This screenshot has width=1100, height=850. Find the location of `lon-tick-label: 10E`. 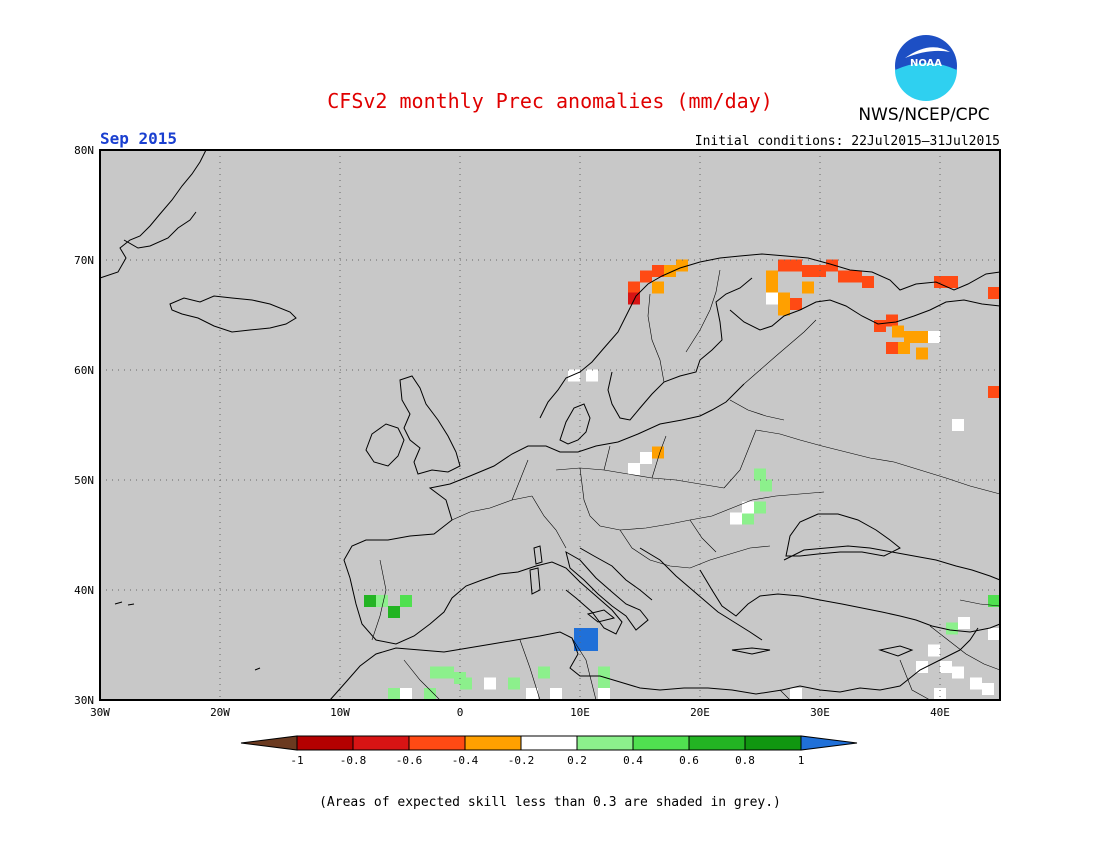

lon-tick-label: 10E is located at coordinates (580, 712).